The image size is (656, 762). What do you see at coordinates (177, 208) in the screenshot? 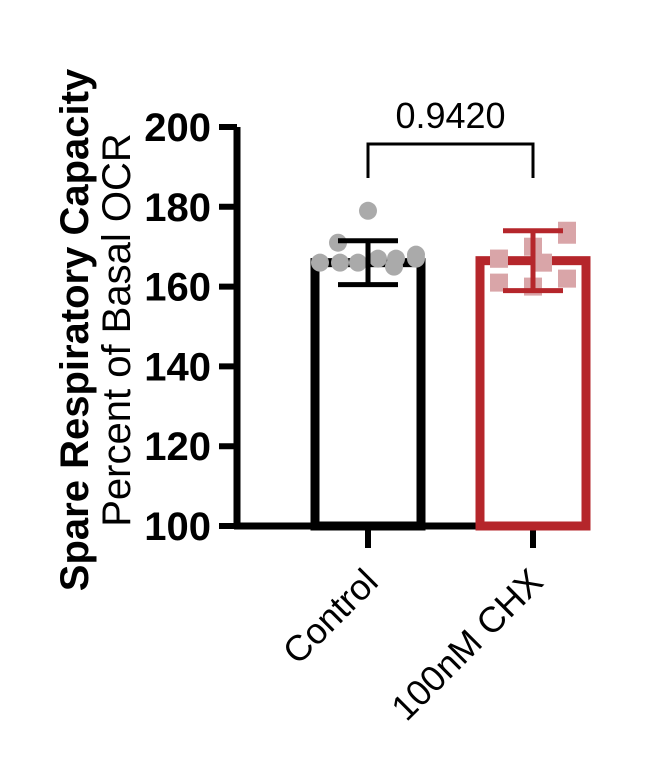
I see `y-tick-label: 180` at bounding box center [177, 208].